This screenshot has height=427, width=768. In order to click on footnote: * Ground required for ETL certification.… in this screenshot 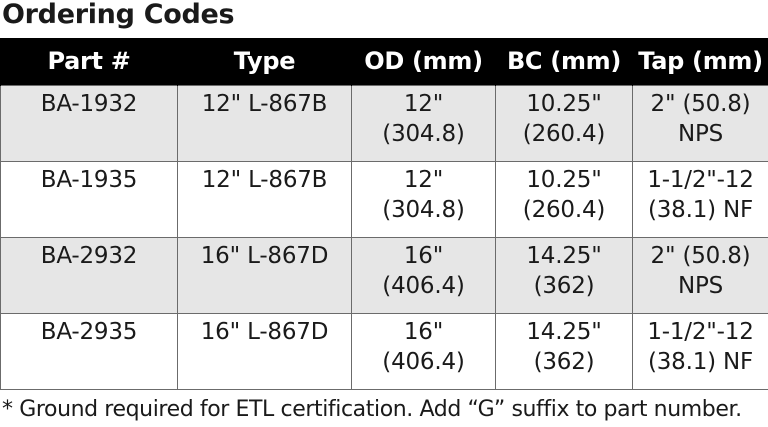, I will do `click(372, 409)`.